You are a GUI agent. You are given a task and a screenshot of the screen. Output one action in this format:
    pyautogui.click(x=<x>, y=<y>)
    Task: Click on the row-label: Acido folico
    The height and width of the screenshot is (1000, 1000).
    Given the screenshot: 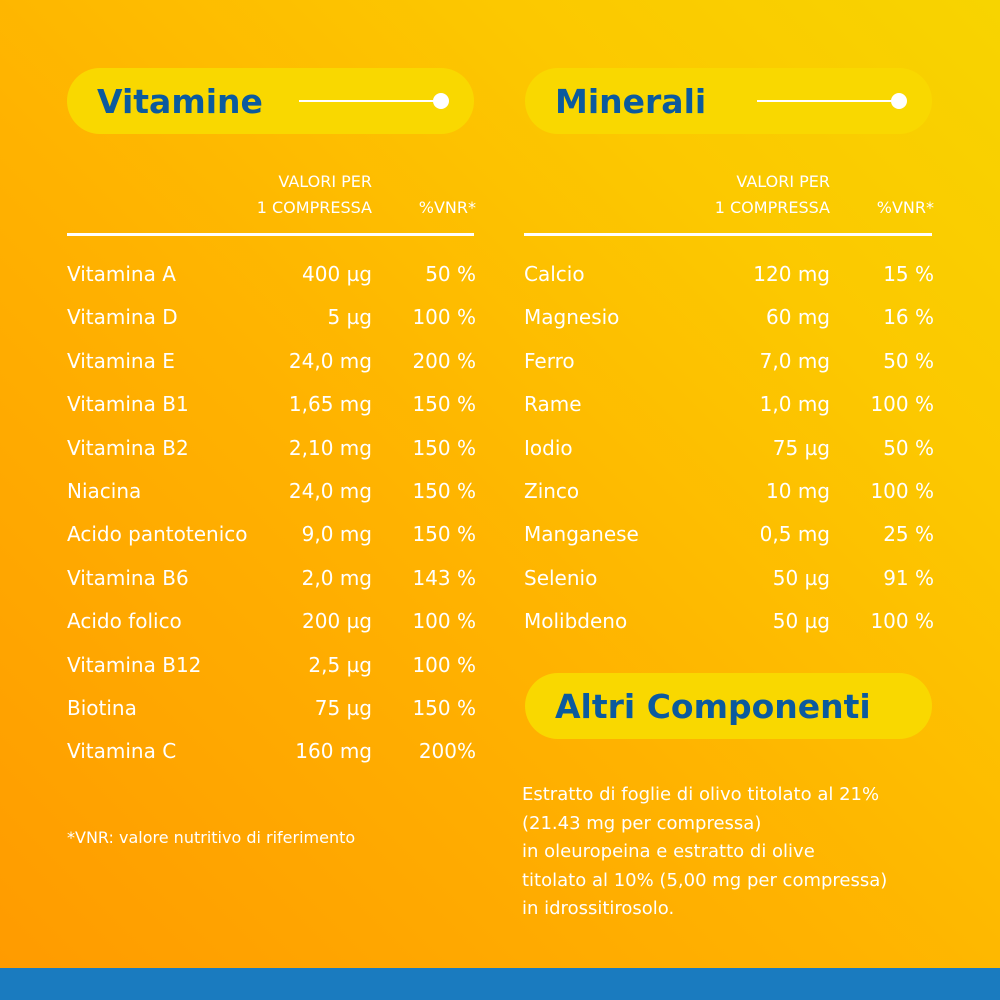 What is the action you would take?
    pyautogui.click(x=124, y=621)
    